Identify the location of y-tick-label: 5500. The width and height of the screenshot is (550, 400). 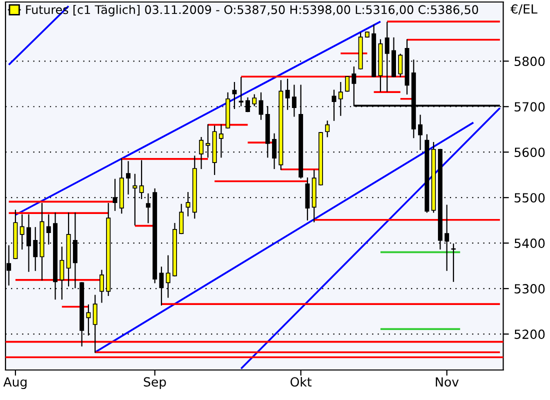
(529, 198).